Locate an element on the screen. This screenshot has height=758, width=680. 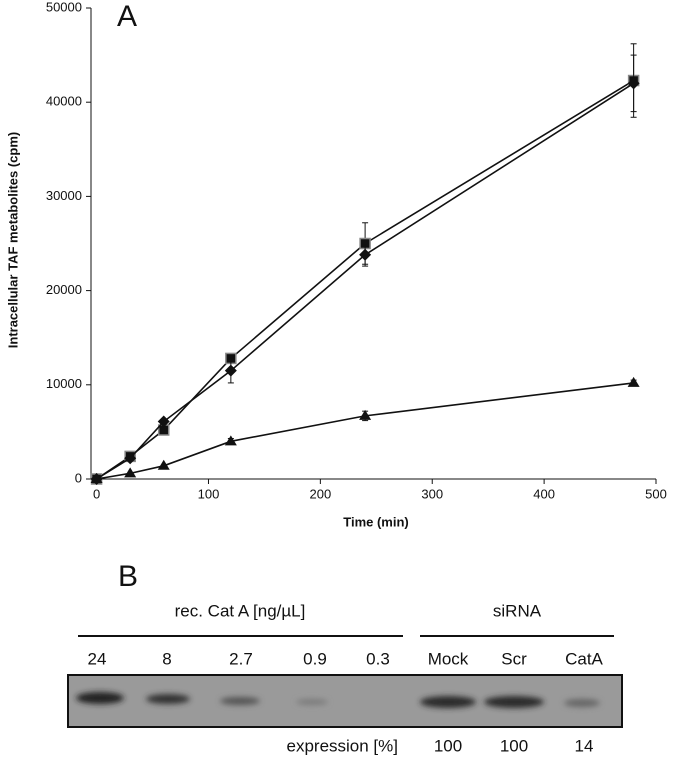
bands is located at coordinates (338, 700).